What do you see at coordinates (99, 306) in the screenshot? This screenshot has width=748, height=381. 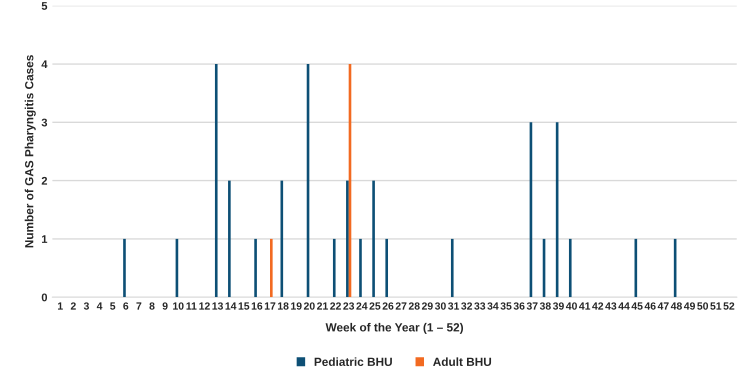 I see `x-tick-label: 4` at bounding box center [99, 306].